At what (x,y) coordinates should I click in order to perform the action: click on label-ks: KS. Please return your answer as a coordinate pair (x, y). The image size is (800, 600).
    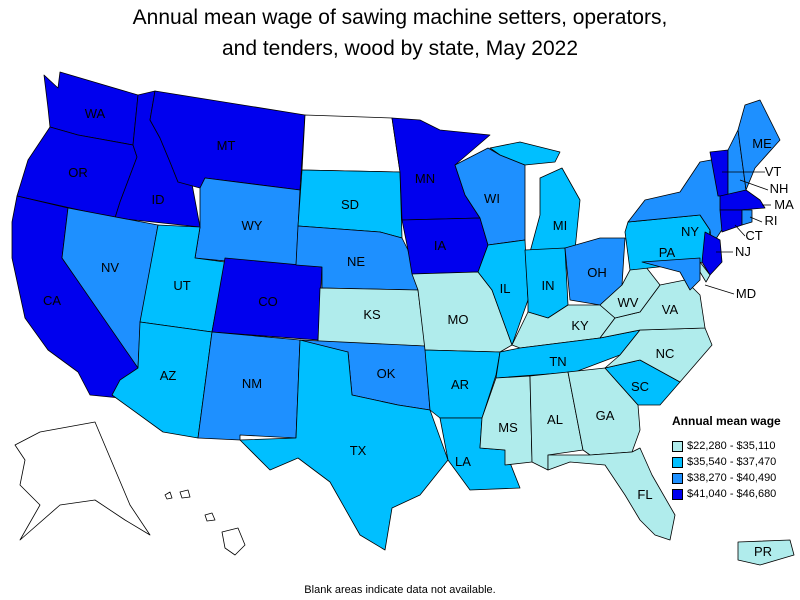
    Looking at the image, I should click on (372, 314).